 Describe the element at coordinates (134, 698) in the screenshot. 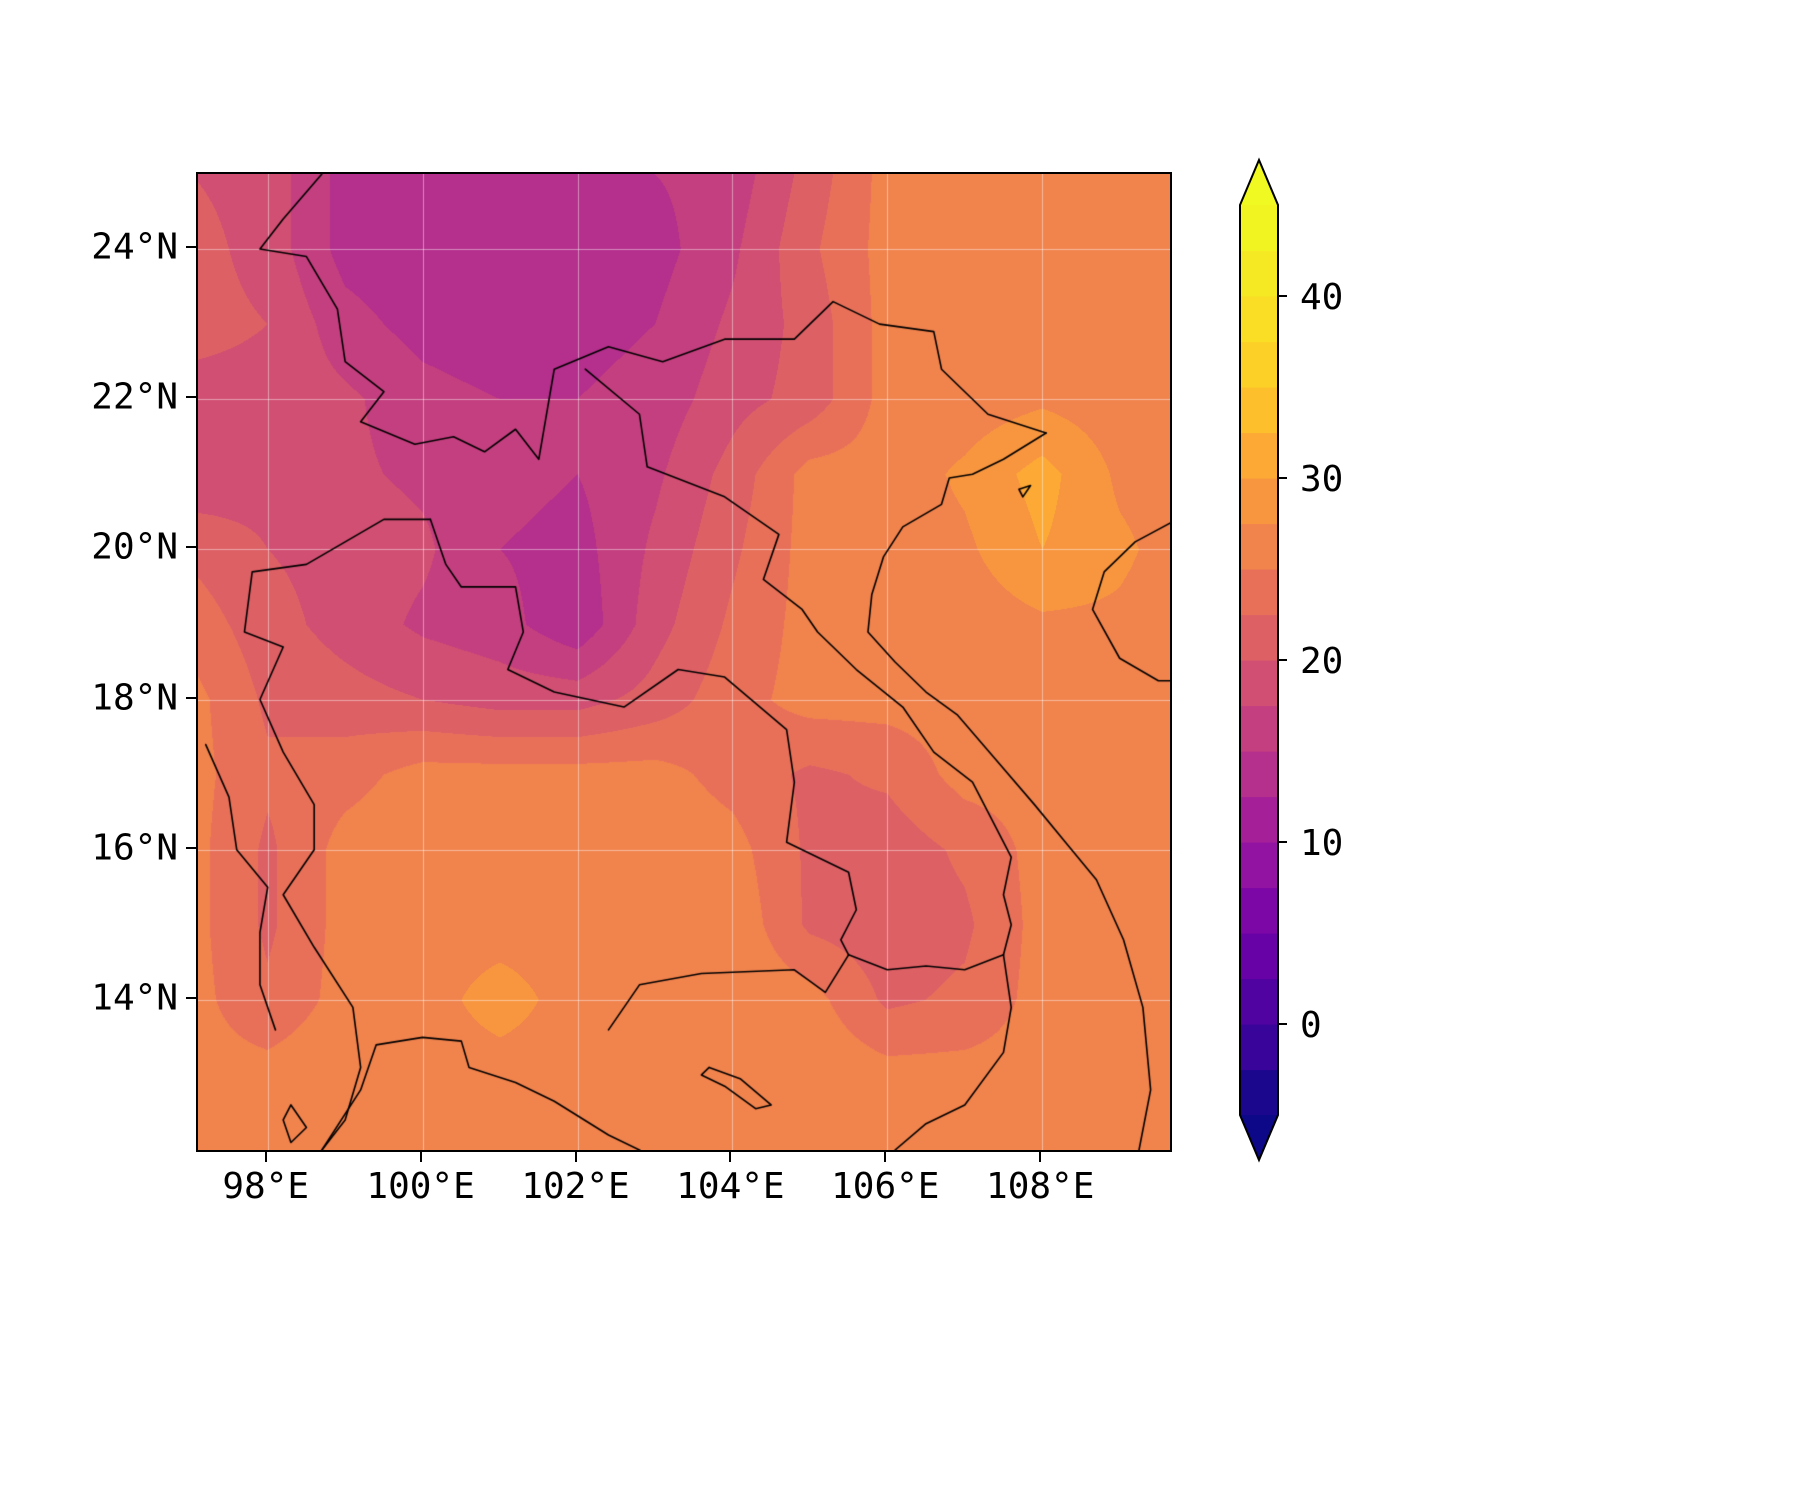

I see `y-tick-label: 18°N` at that location.